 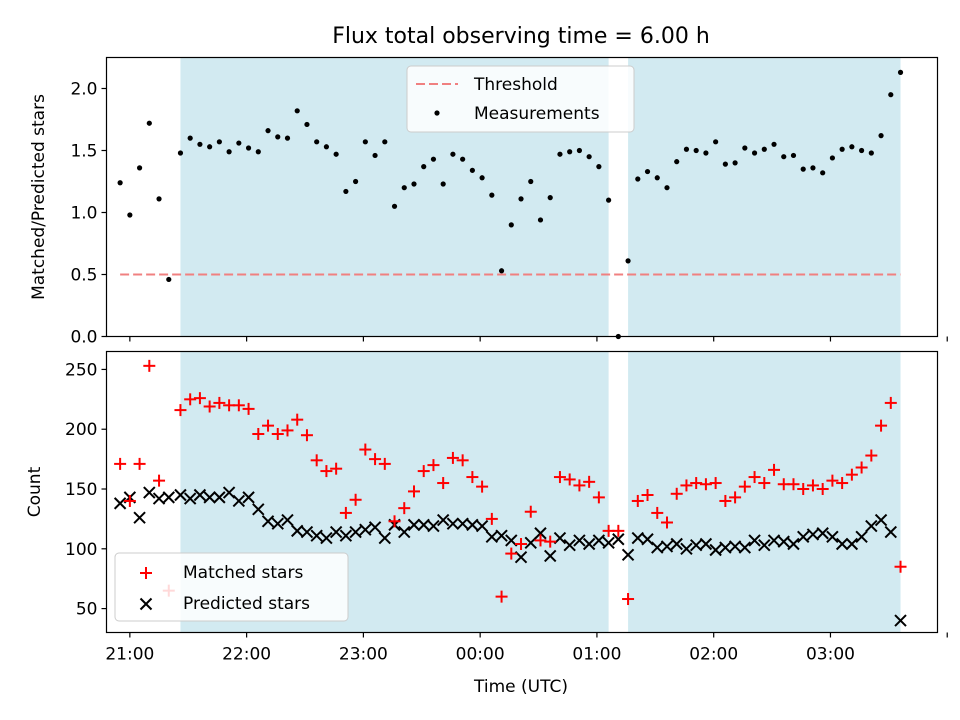 I want to click on legend-x-marker-b, so click(x=146, y=604).